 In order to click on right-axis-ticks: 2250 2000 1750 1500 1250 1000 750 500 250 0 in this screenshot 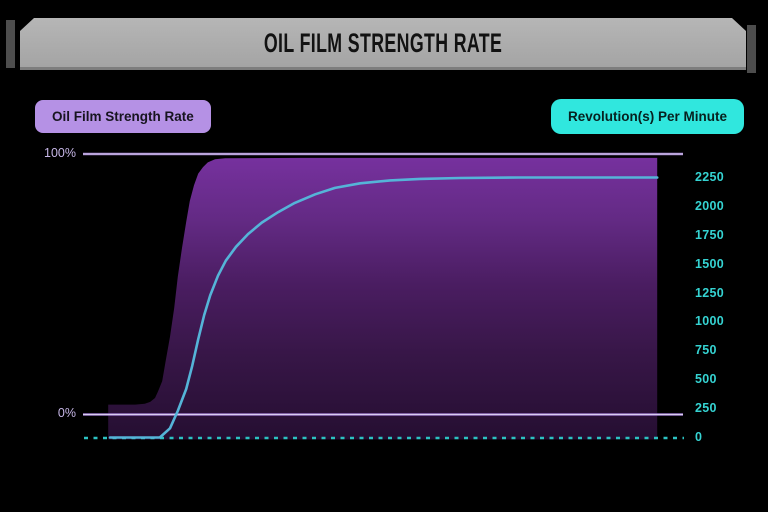, I will do `click(717, 307)`.